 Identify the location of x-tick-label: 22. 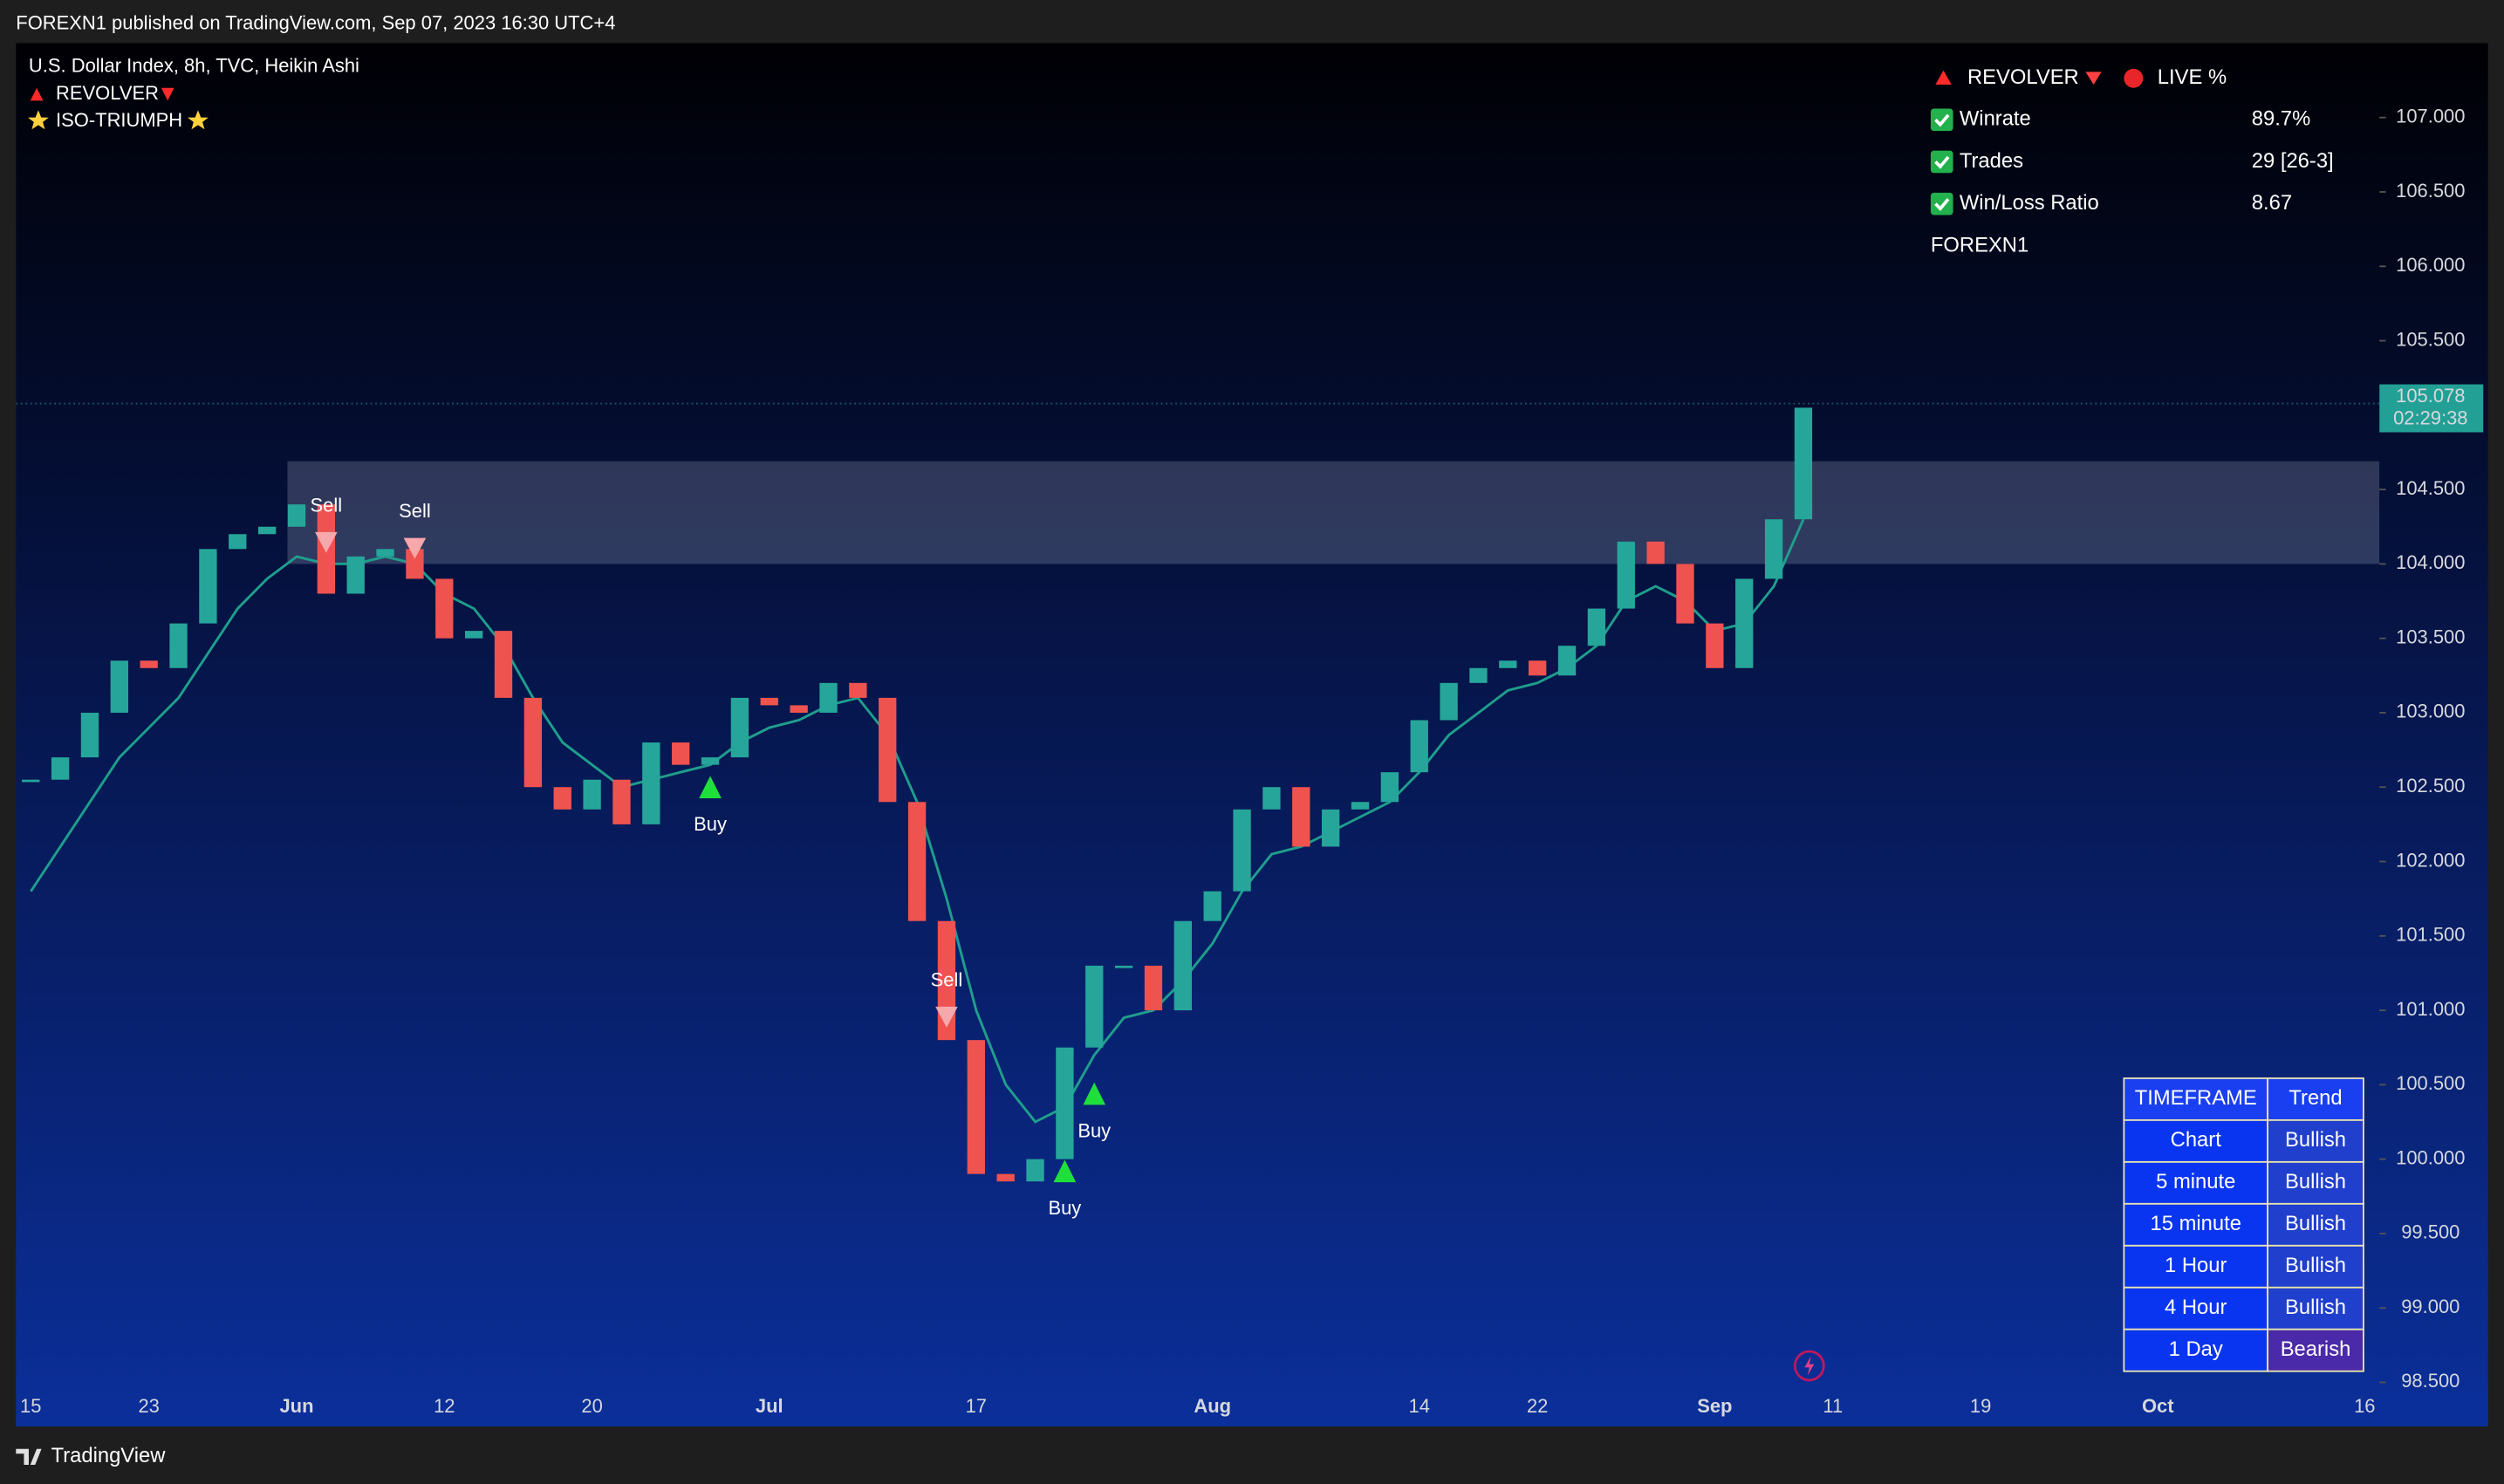
(1537, 1406).